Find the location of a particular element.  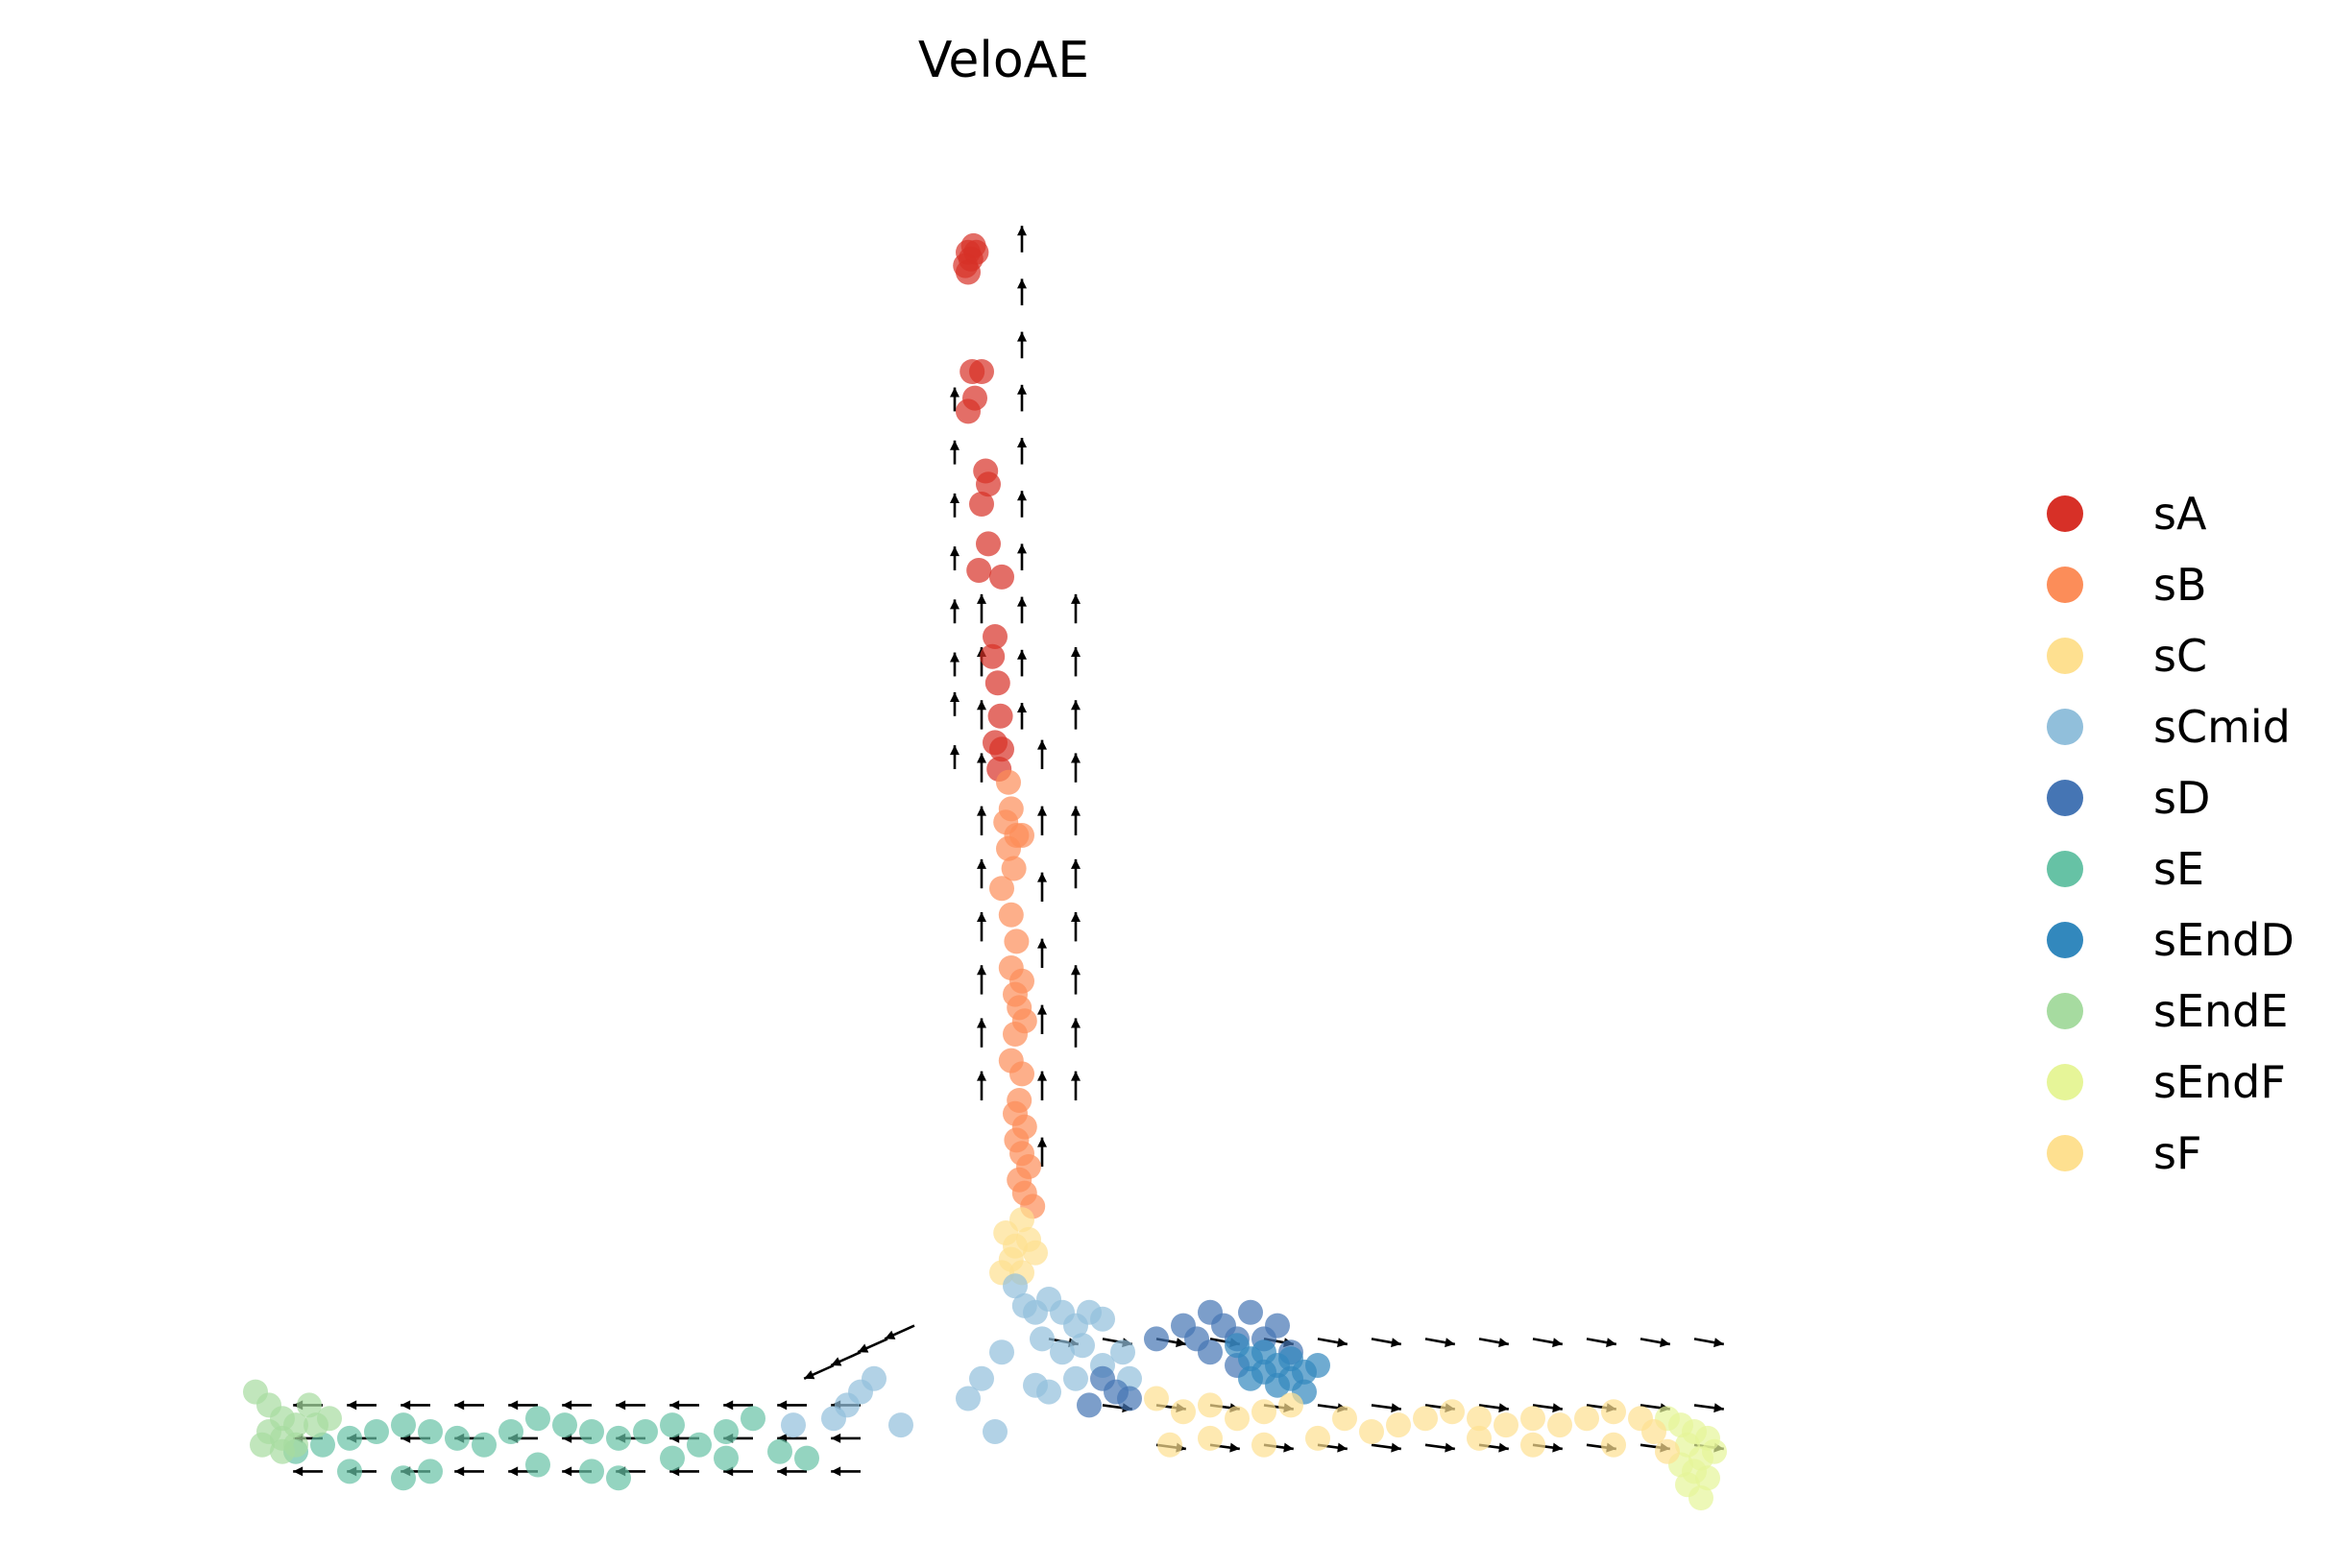

legend-label: sE is located at coordinates (2178, 869).